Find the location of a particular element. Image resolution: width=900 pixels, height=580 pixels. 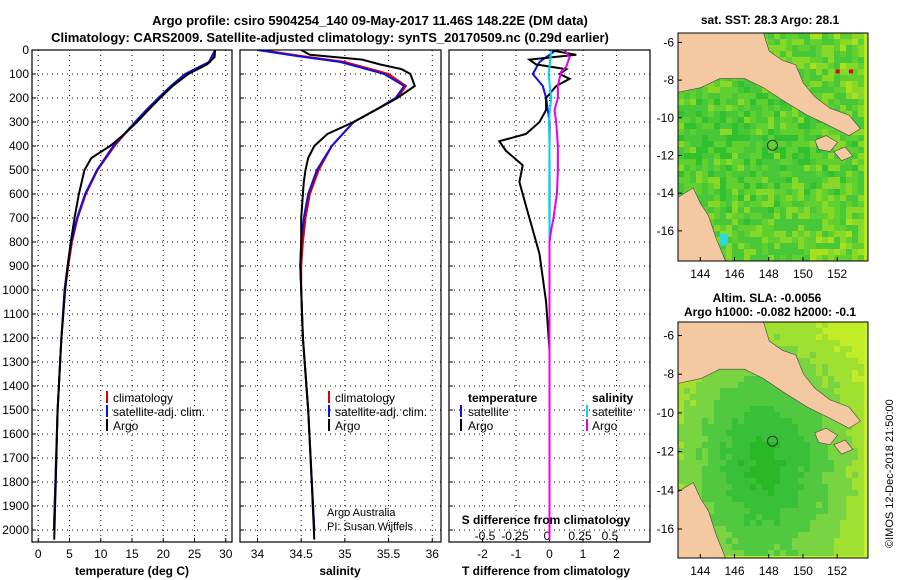

lat-tick-label: -10 is located at coordinates (666, 413).